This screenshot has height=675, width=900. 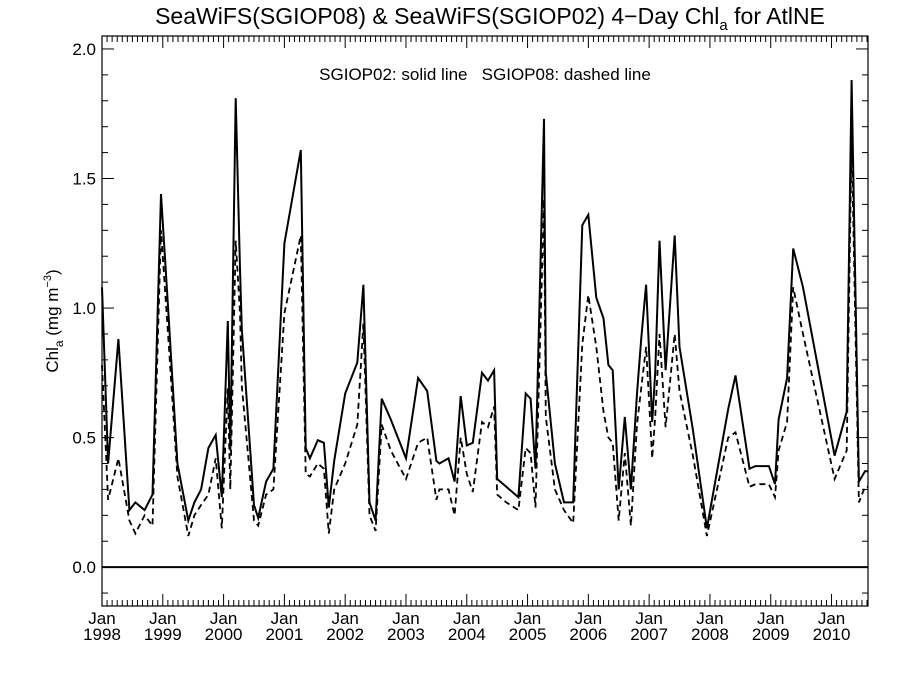 I want to click on y-axis-label-mid: (mg m, so click(x=52, y=314).